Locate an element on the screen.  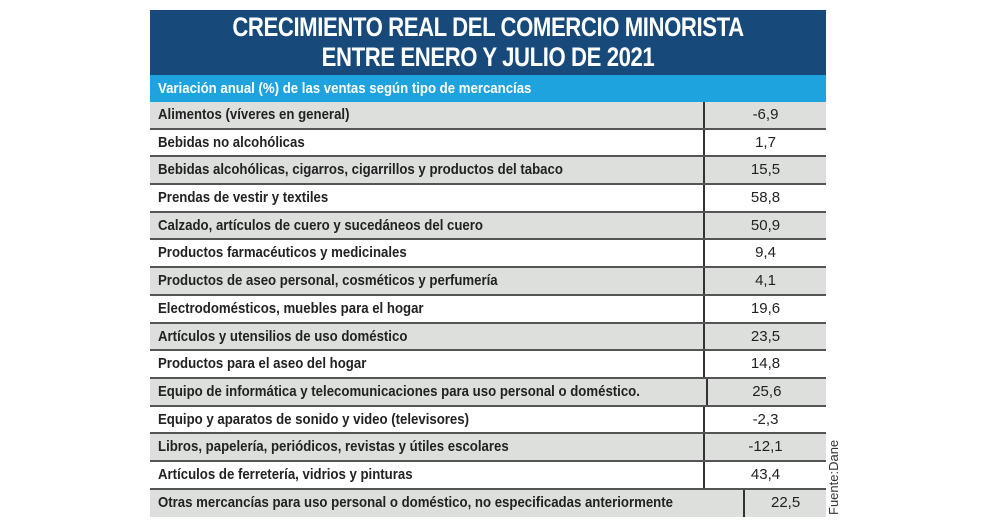
row-label-text: Prendas de vestir y textiles is located at coordinates (243, 198).